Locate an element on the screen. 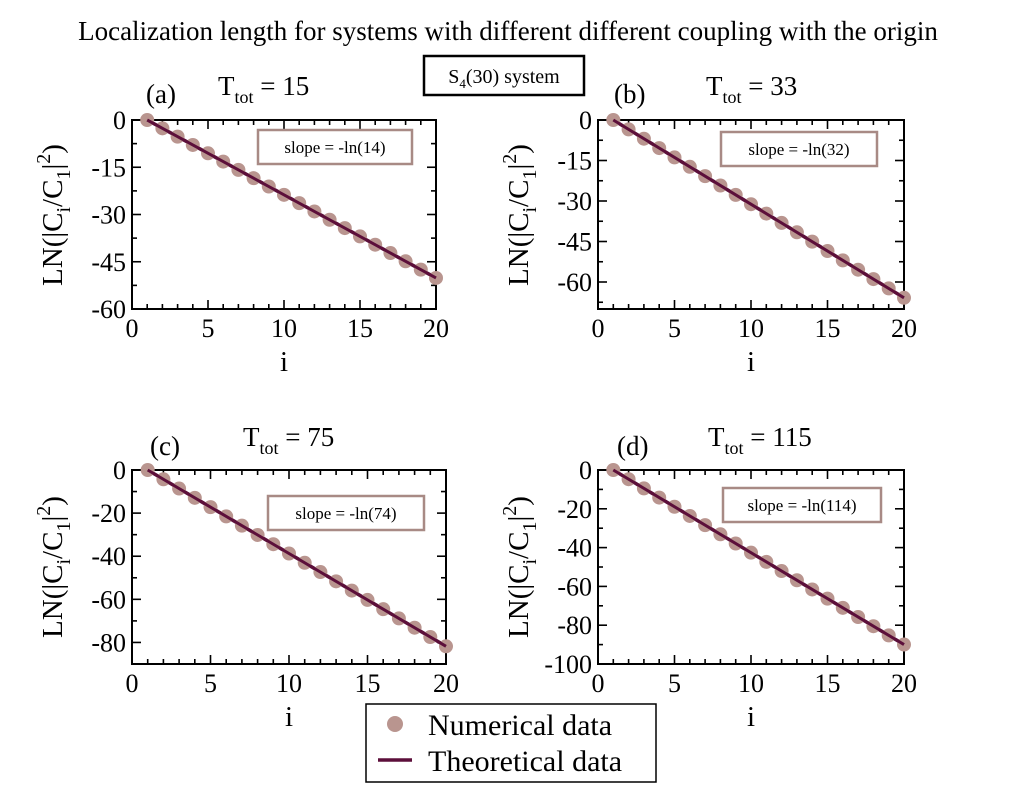  ttot-value: = 75 is located at coordinates (307, 437).